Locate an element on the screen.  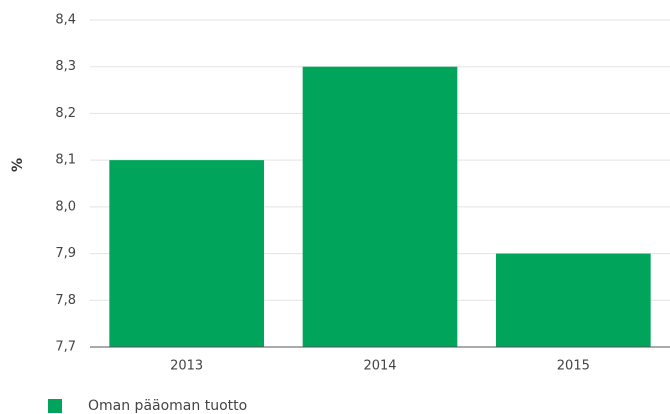
y-tick-label: 8,0 is located at coordinates (65, 206).